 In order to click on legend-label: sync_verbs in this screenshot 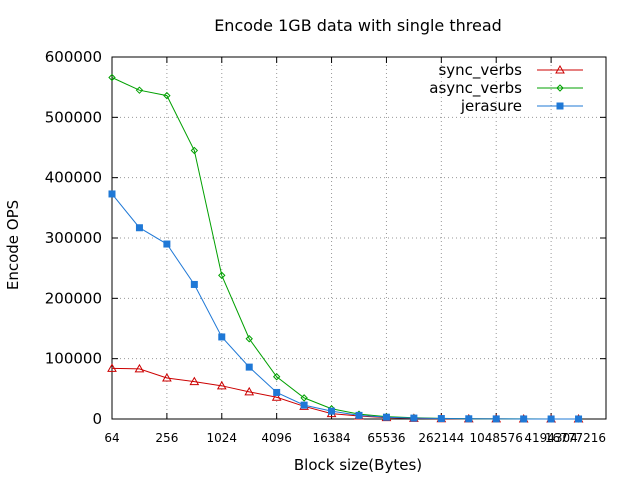, I will do `click(480, 70)`.